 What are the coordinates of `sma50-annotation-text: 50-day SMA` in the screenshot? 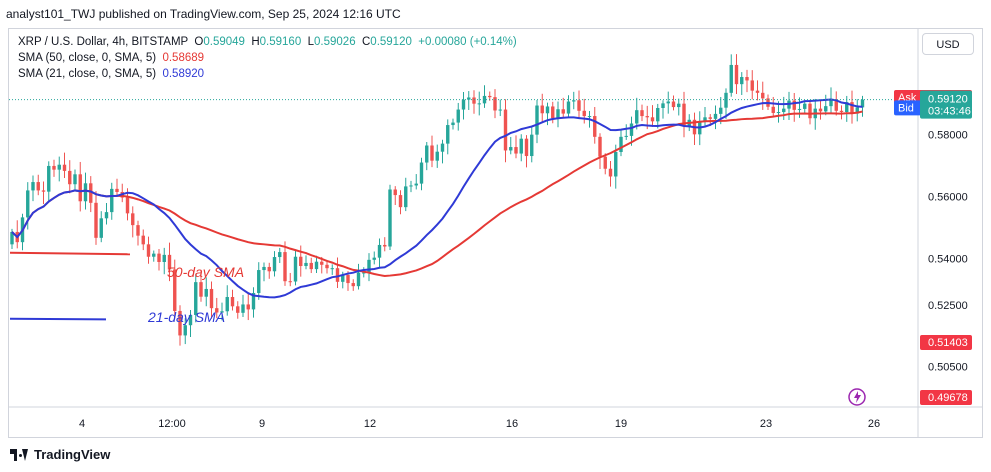 It's located at (205, 272).